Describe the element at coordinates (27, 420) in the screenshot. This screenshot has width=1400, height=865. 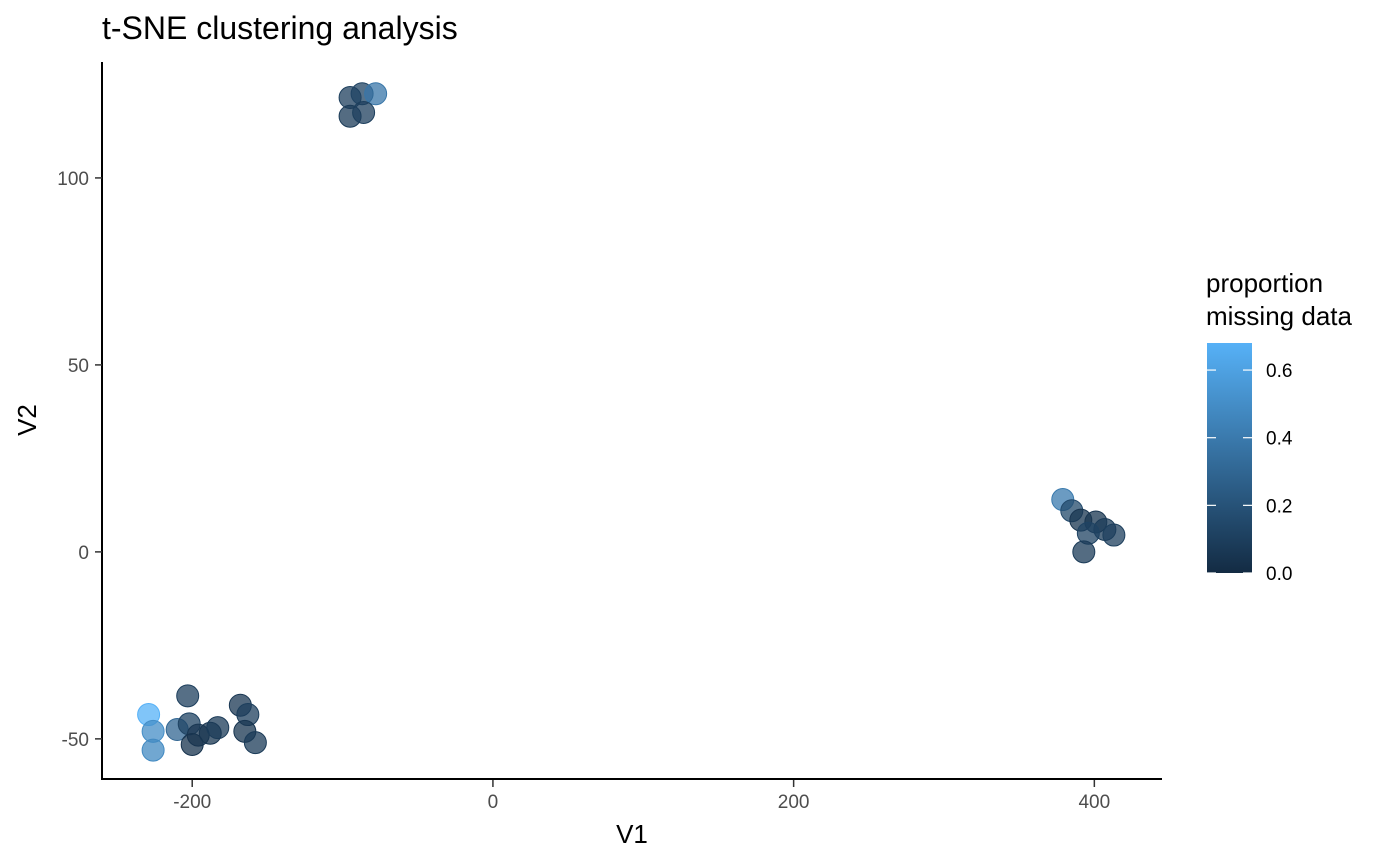
I see `y-axis-title: V2` at that location.